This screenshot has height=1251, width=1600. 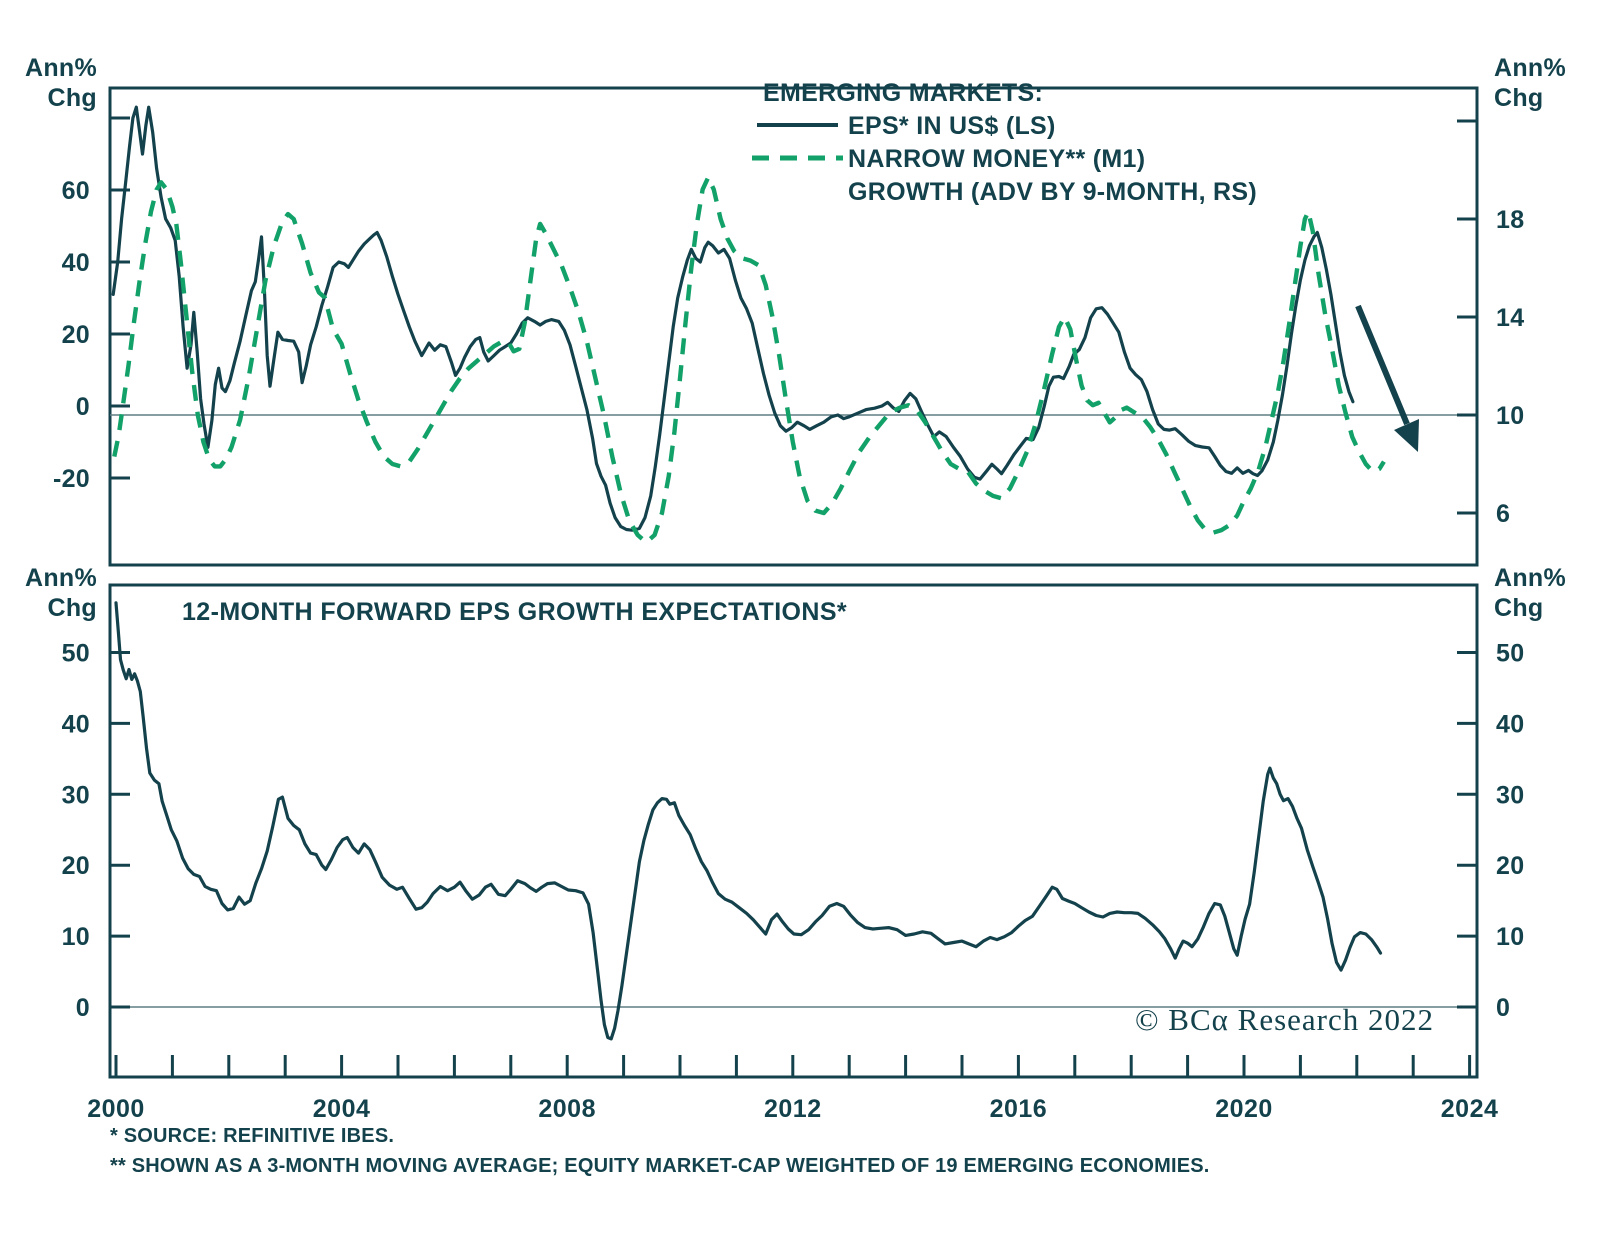 I want to click on bottom-right-tick-label: 10, so click(x=1510, y=937).